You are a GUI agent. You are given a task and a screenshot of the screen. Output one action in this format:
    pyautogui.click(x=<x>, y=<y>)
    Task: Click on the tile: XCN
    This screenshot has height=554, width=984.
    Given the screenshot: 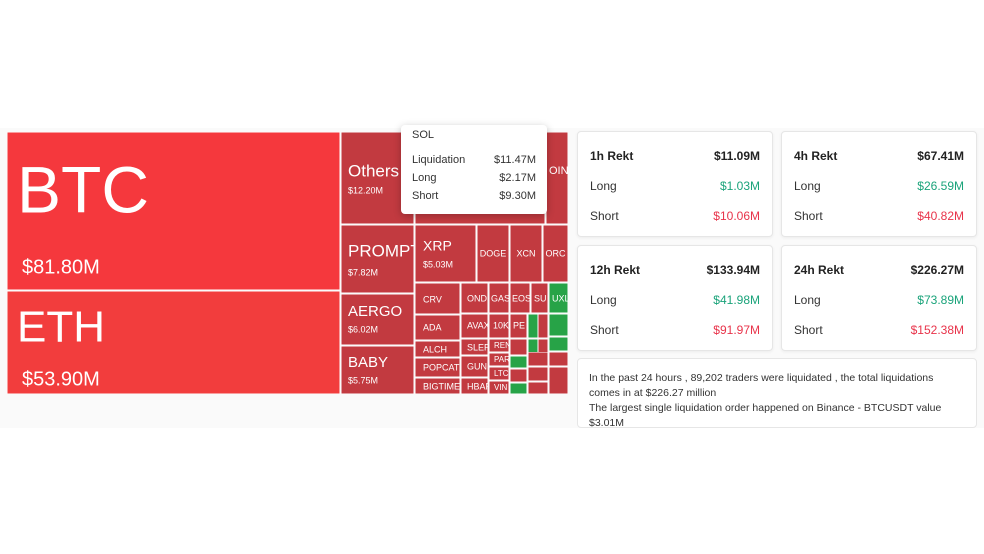 What is the action you would take?
    pyautogui.click(x=526, y=253)
    